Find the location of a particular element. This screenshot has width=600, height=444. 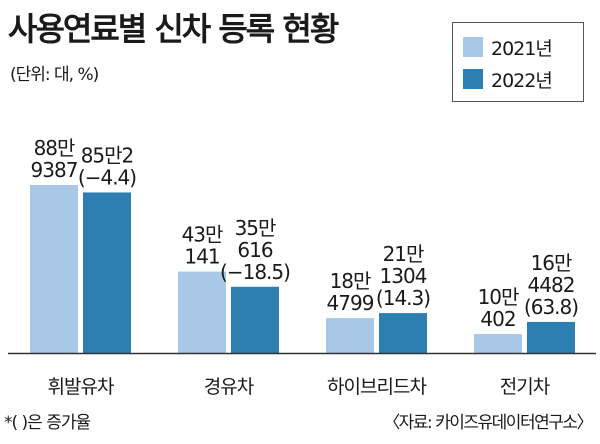

data-label-2022-2-0: 21만 is located at coordinates (403, 254).